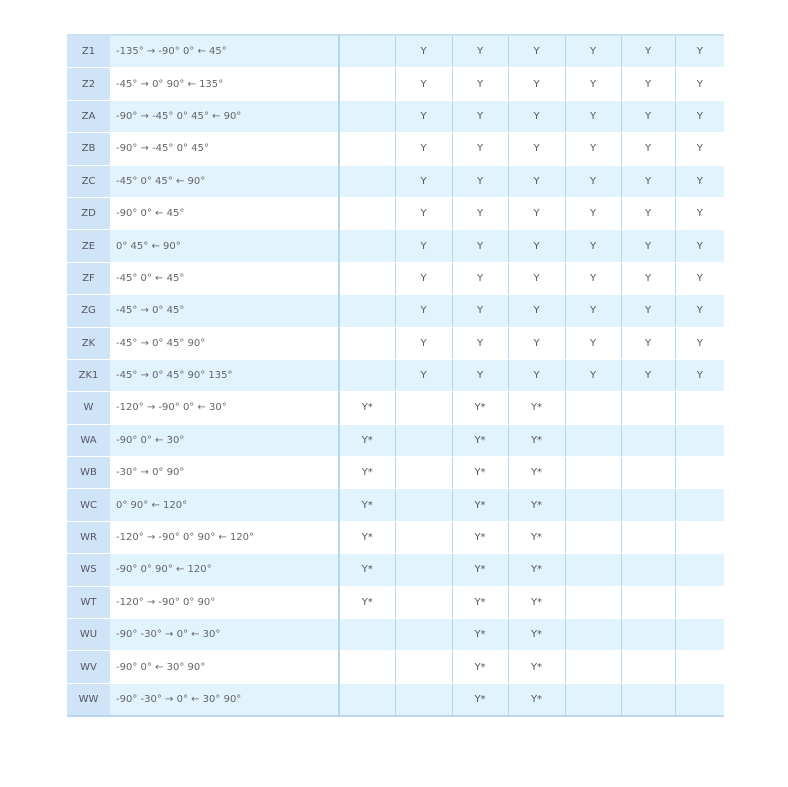  Describe the element at coordinates (395, 149) in the screenshot. I see `table-row: ZB -90° → -45° 0° 45° Y Y Y Y Y Y` at that location.